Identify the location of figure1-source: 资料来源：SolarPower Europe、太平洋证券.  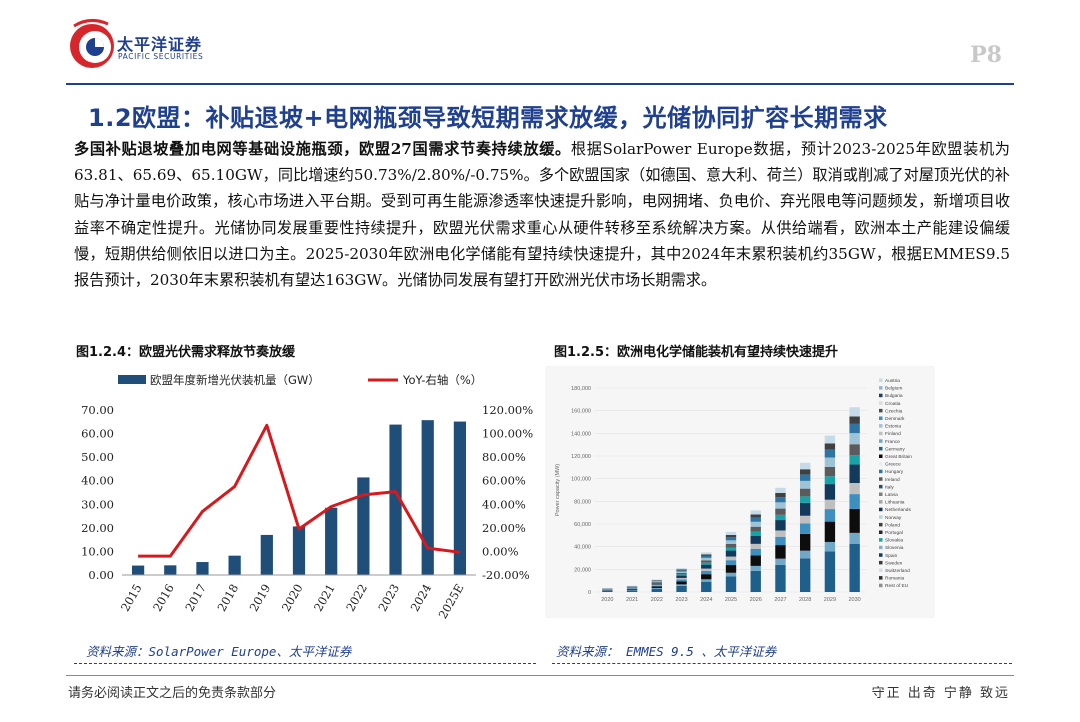
(219, 651).